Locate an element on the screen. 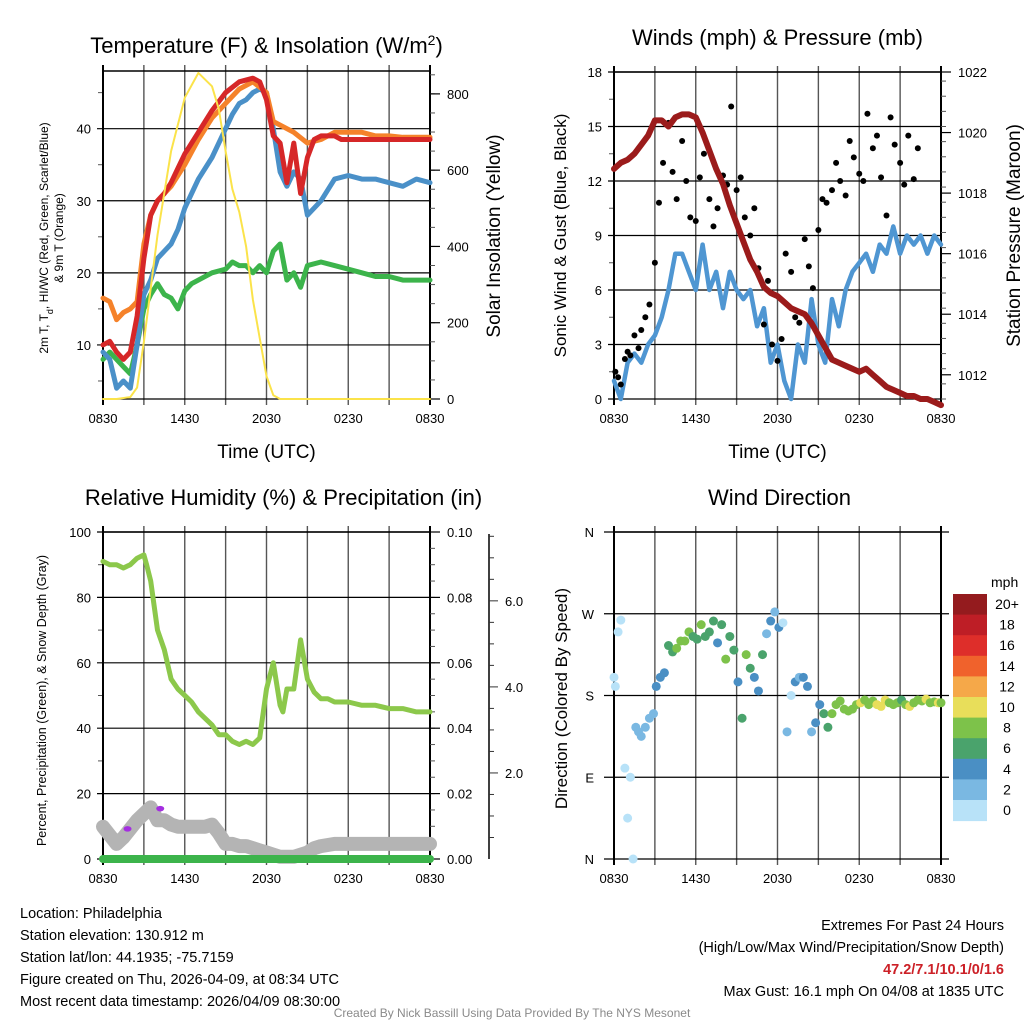 The image size is (1024, 1024). series-station-pressure is located at coordinates (777, 260).